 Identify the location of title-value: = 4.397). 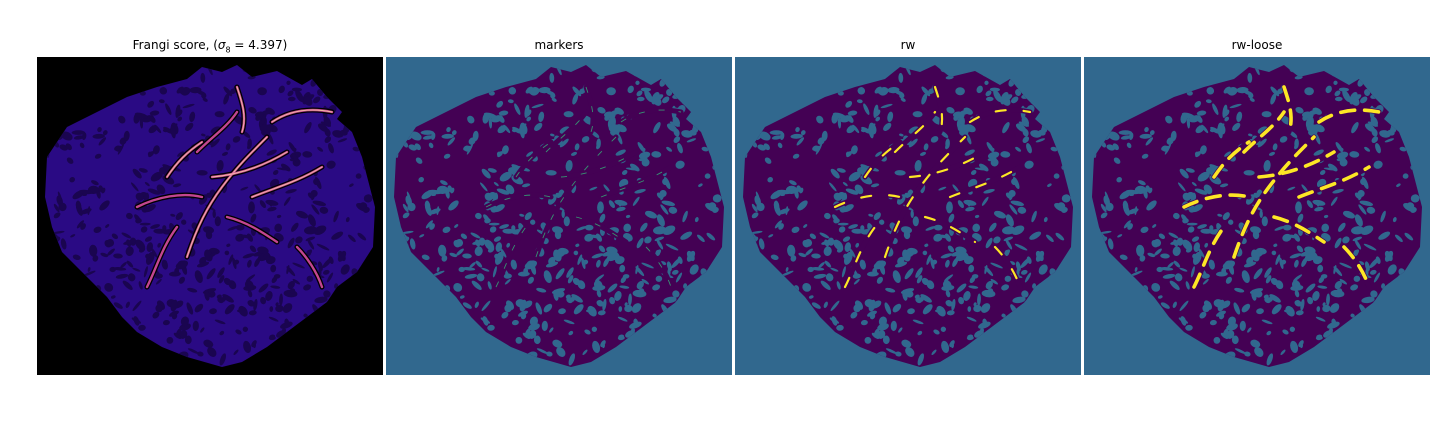
(259, 45).